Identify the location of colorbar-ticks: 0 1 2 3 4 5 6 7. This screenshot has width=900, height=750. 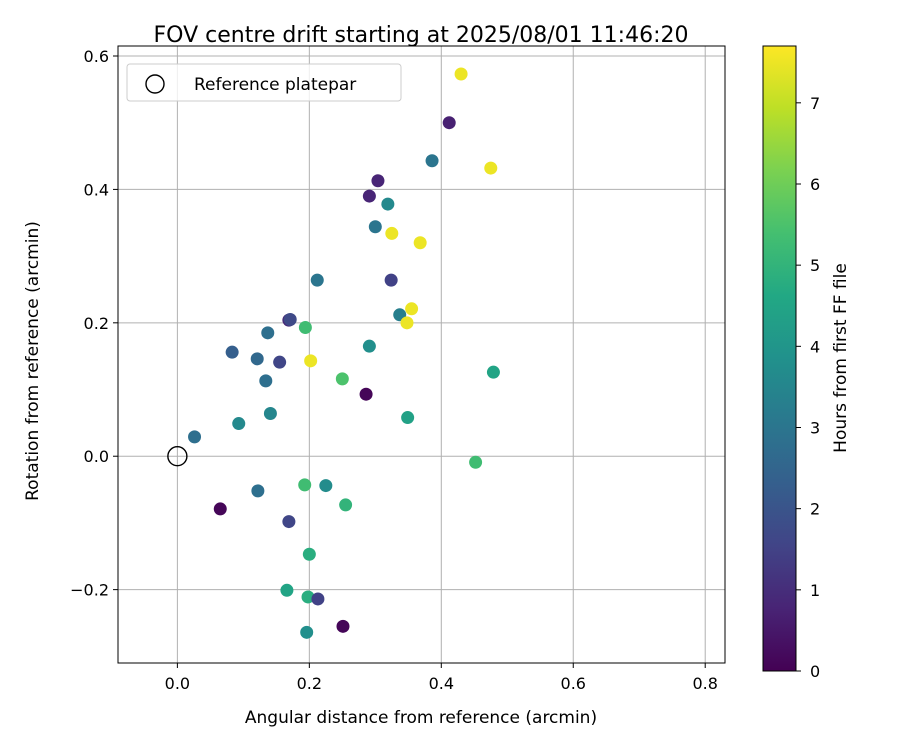
(808, 387).